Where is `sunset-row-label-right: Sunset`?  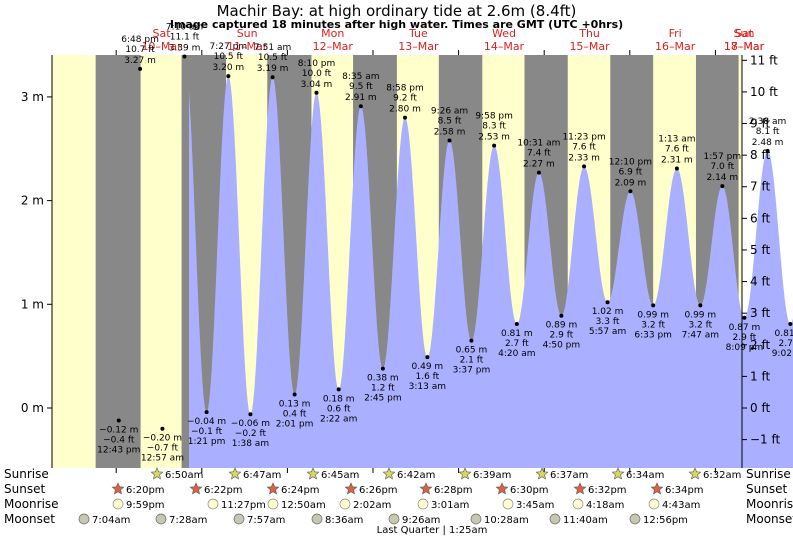
sunset-row-label-right: Sunset is located at coordinates (766, 489).